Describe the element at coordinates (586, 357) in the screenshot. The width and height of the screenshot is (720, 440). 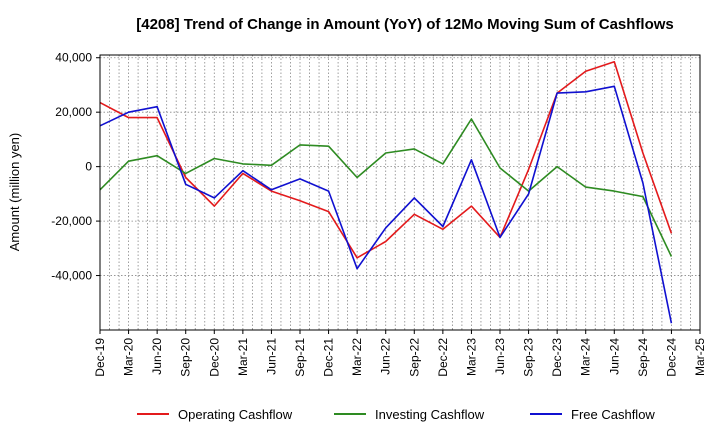
I see `x-tick-label: Mar-24` at that location.